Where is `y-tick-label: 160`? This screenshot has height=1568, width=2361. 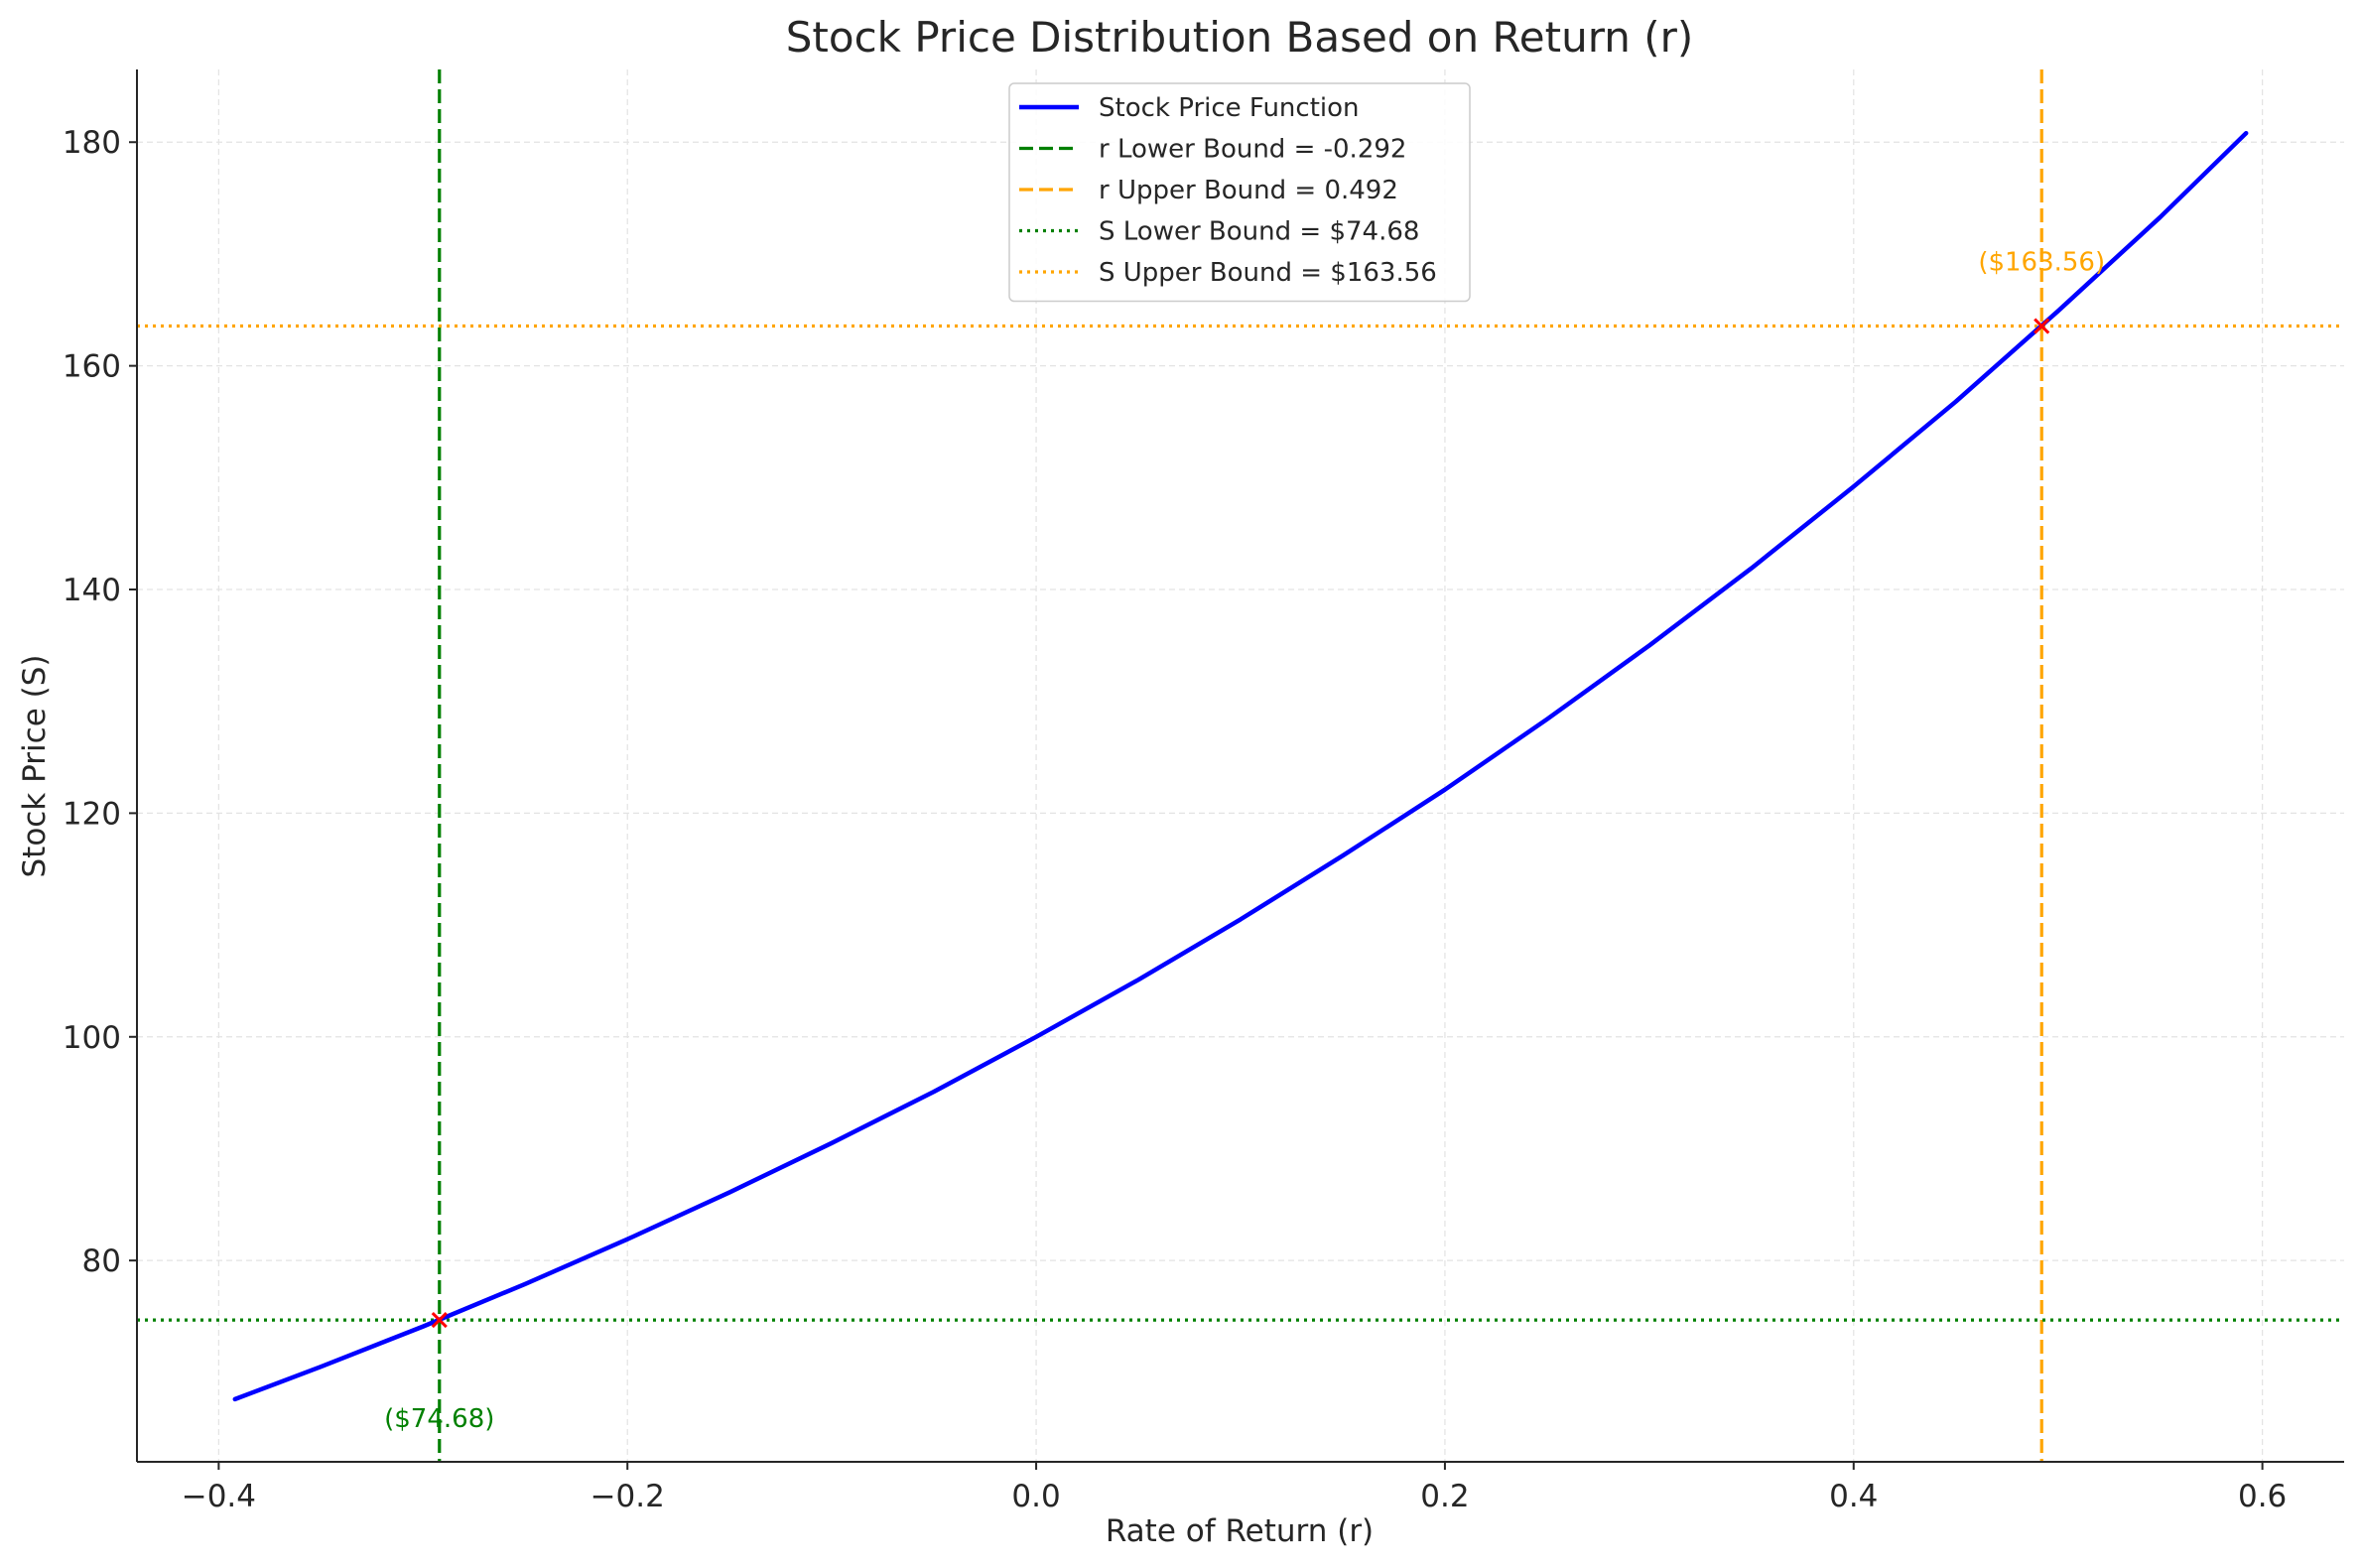 y-tick-label: 160 is located at coordinates (92, 367).